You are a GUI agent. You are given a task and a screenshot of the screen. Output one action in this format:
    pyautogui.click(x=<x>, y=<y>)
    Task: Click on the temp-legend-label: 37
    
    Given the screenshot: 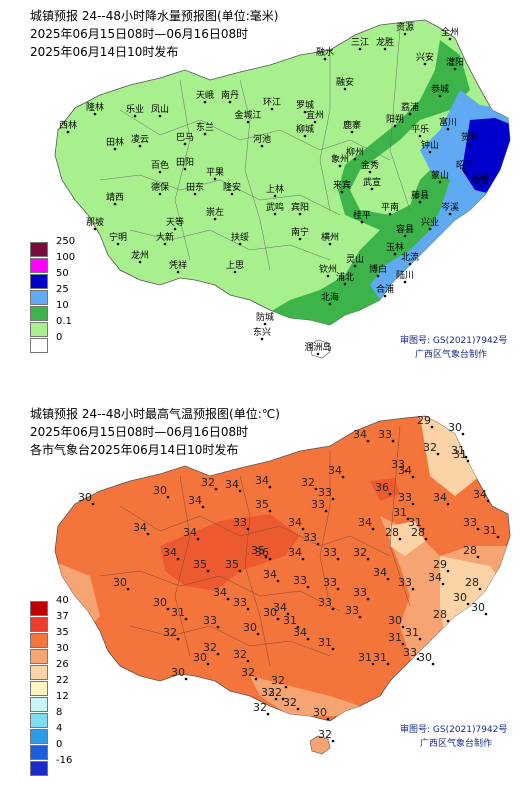 What is the action you would take?
    pyautogui.click(x=62, y=616)
    